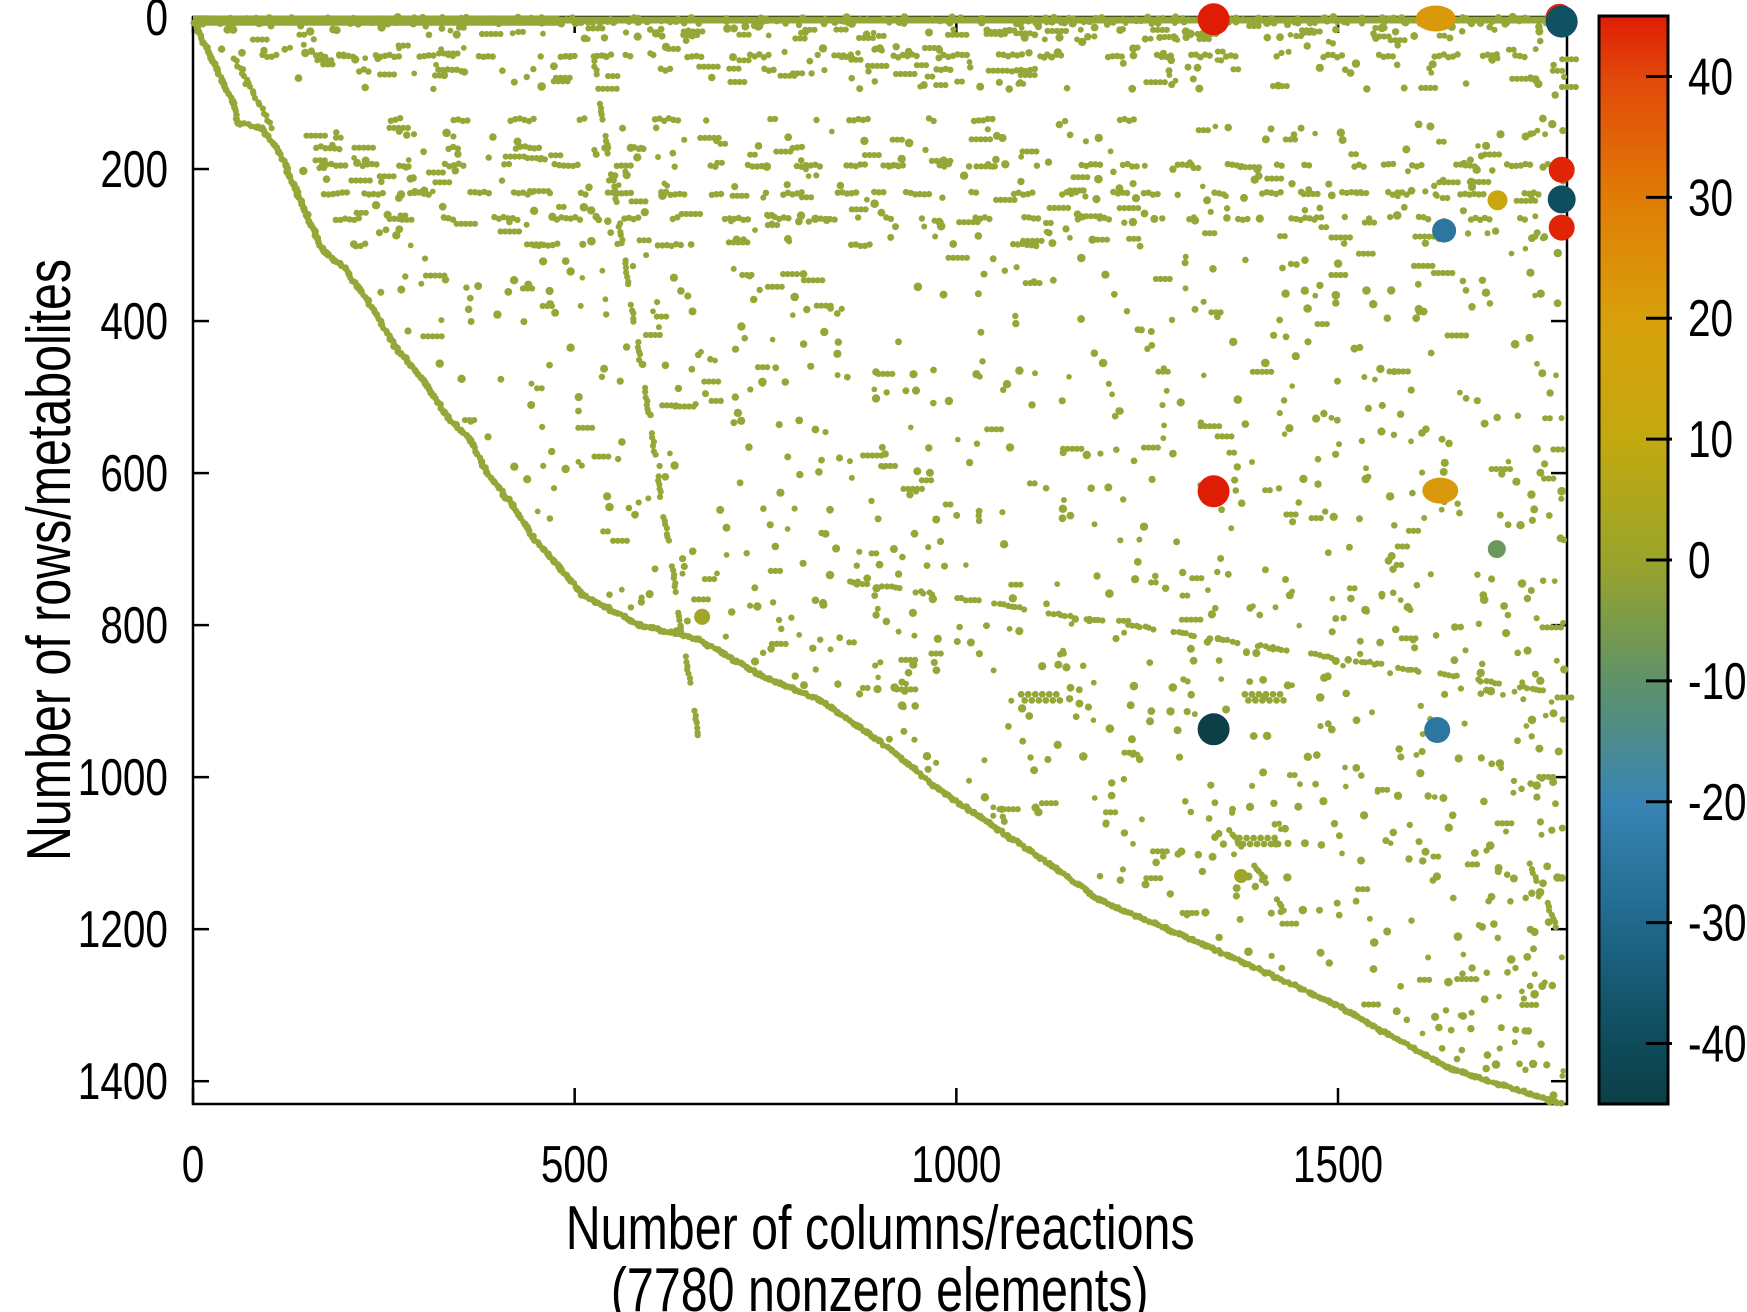  I want to click on x-axis-label: Number of columns/reactions, so click(880, 1229).